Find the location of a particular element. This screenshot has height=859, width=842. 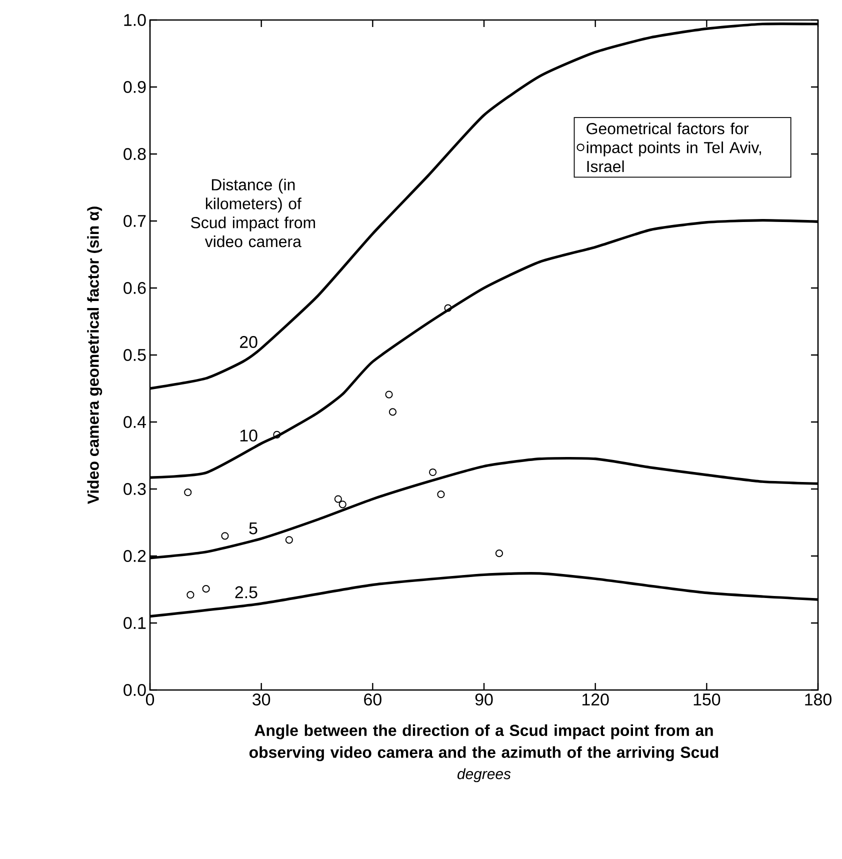

annotation: Distance (in kilometers) of Scud impact from video camera is located at coordinates (252, 213).